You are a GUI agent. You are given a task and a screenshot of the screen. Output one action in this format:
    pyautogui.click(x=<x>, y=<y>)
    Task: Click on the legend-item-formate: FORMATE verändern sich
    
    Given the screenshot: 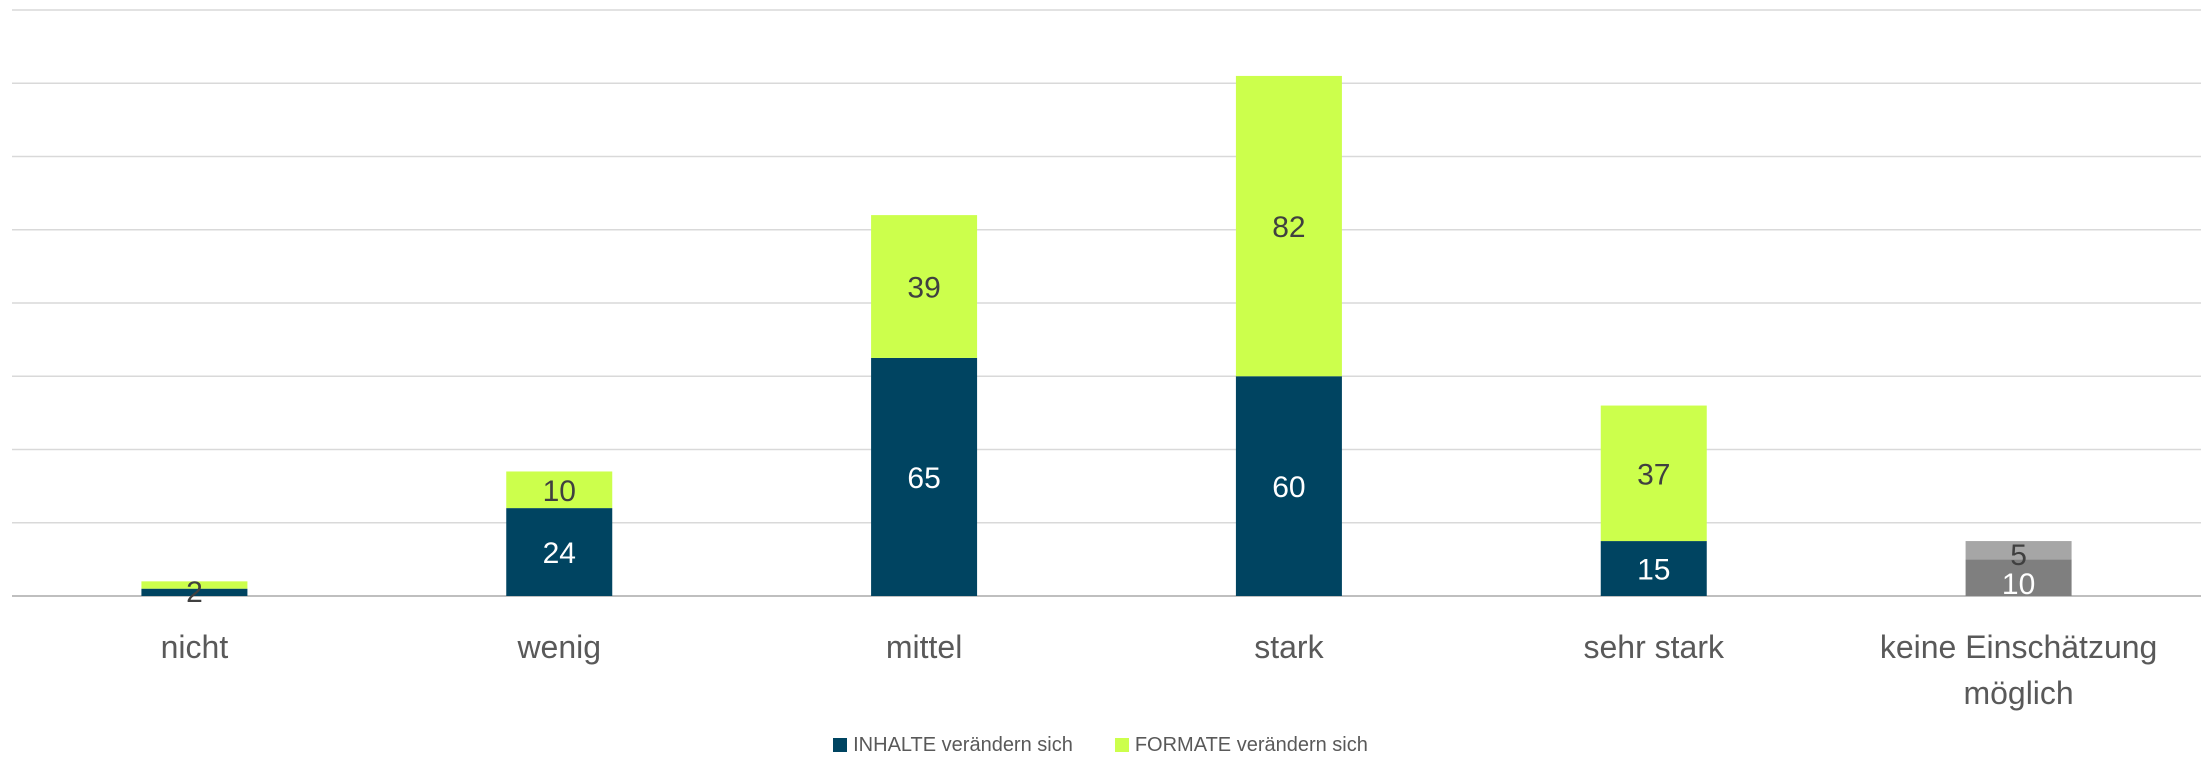 What is the action you would take?
    pyautogui.click(x=1241, y=745)
    